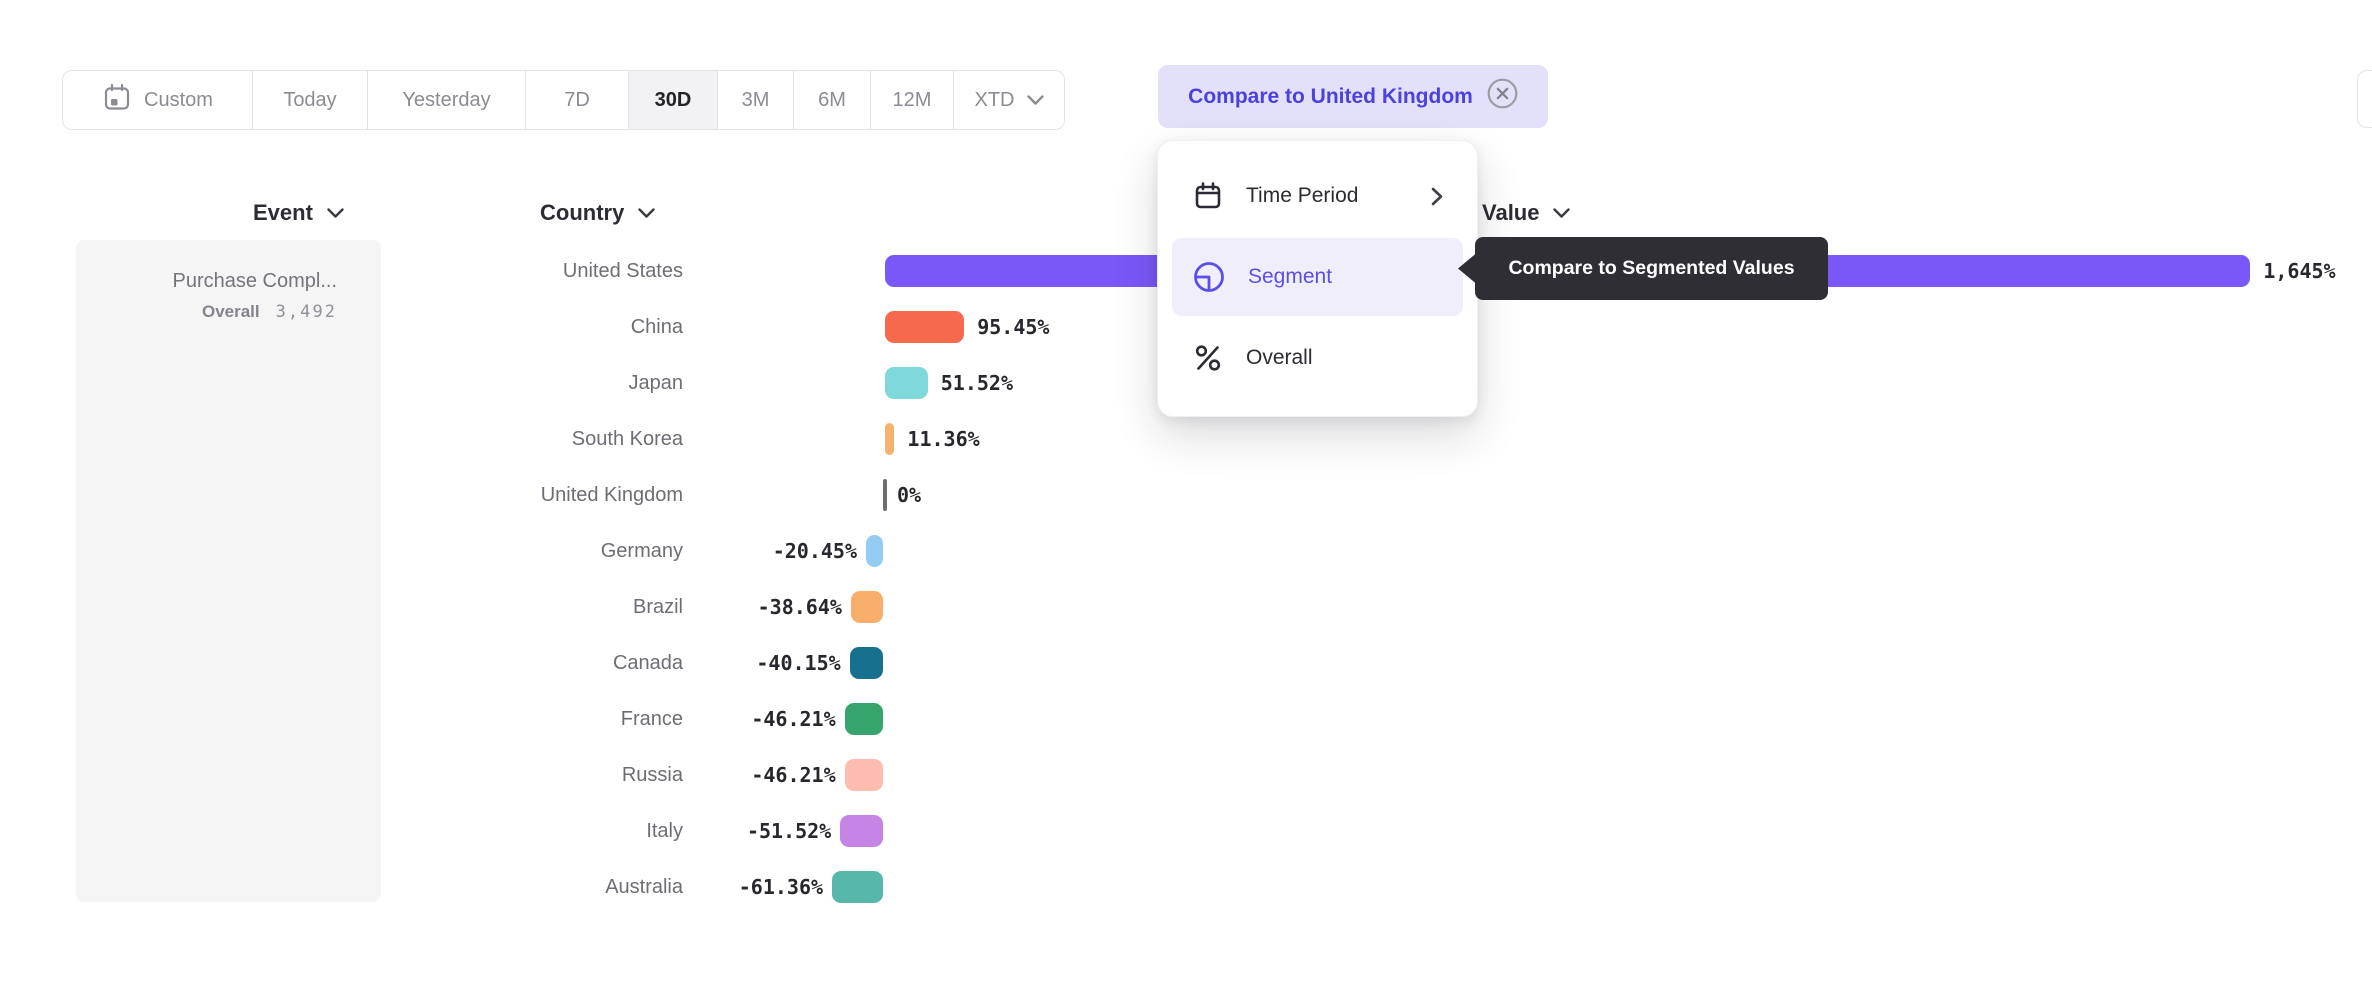  I want to click on compare-chip-label: Compare to United Kingdom, so click(1330, 96).